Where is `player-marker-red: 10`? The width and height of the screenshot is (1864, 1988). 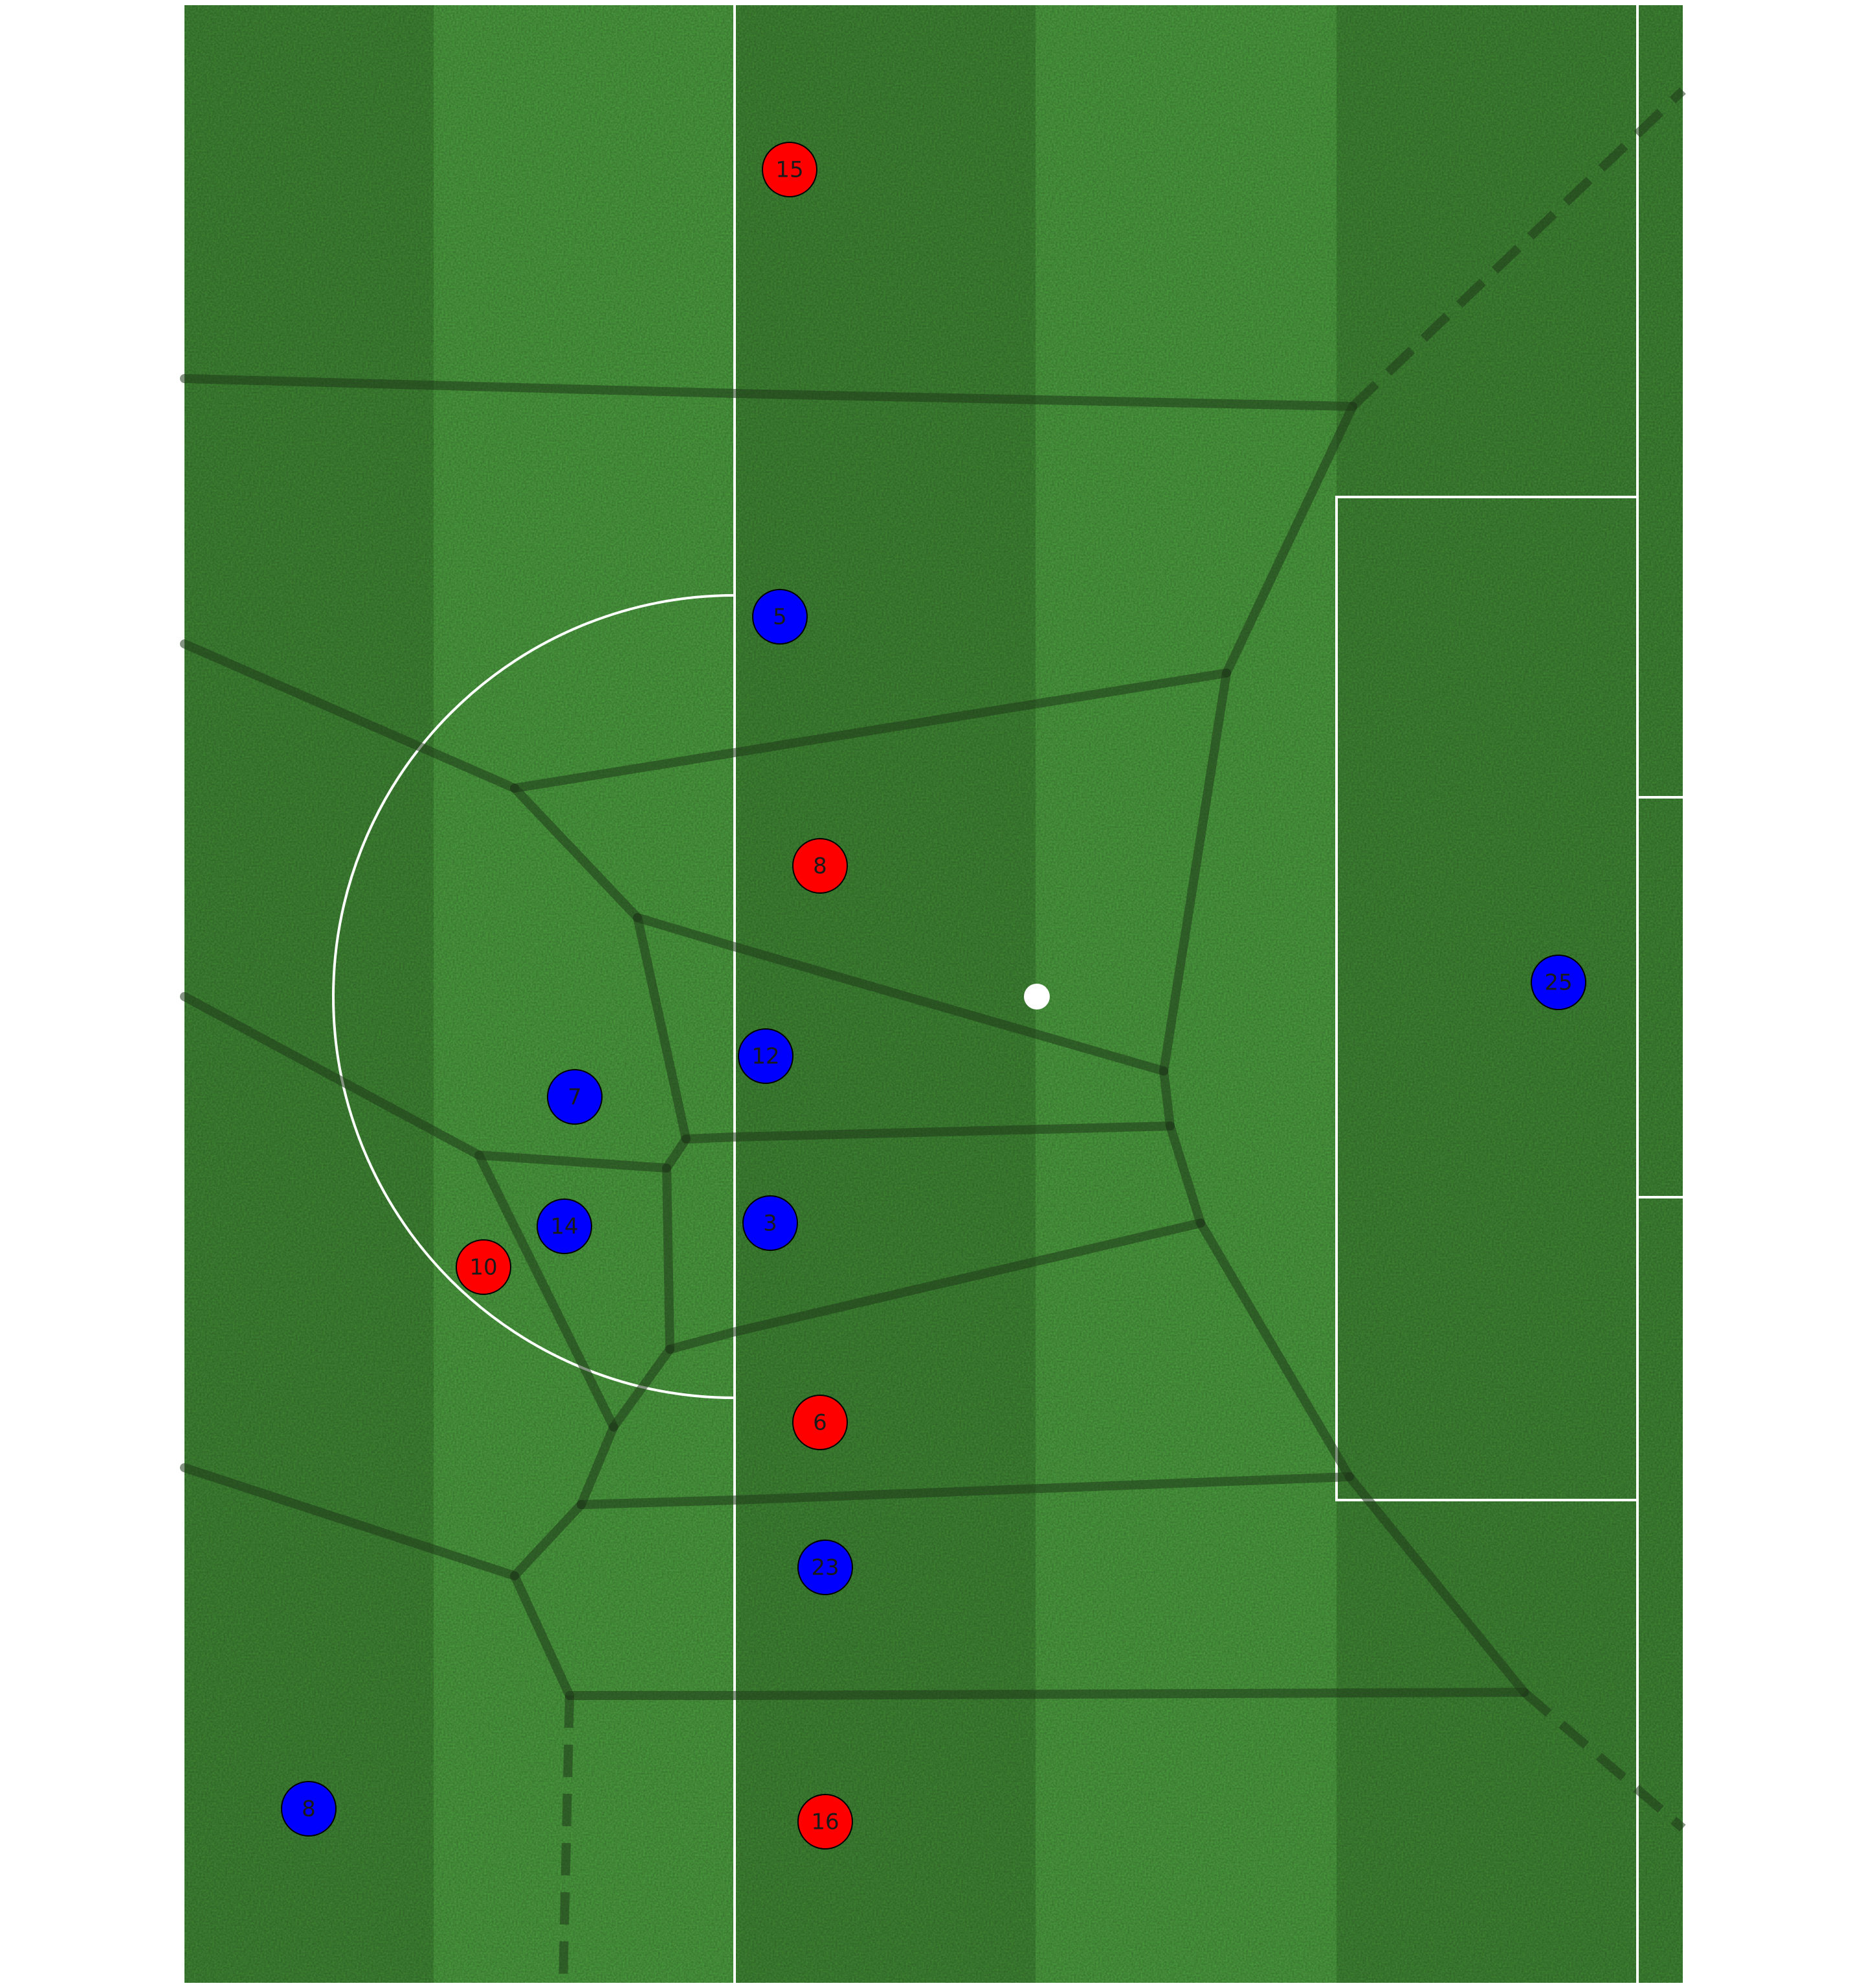 player-marker-red: 10 is located at coordinates (483, 1267).